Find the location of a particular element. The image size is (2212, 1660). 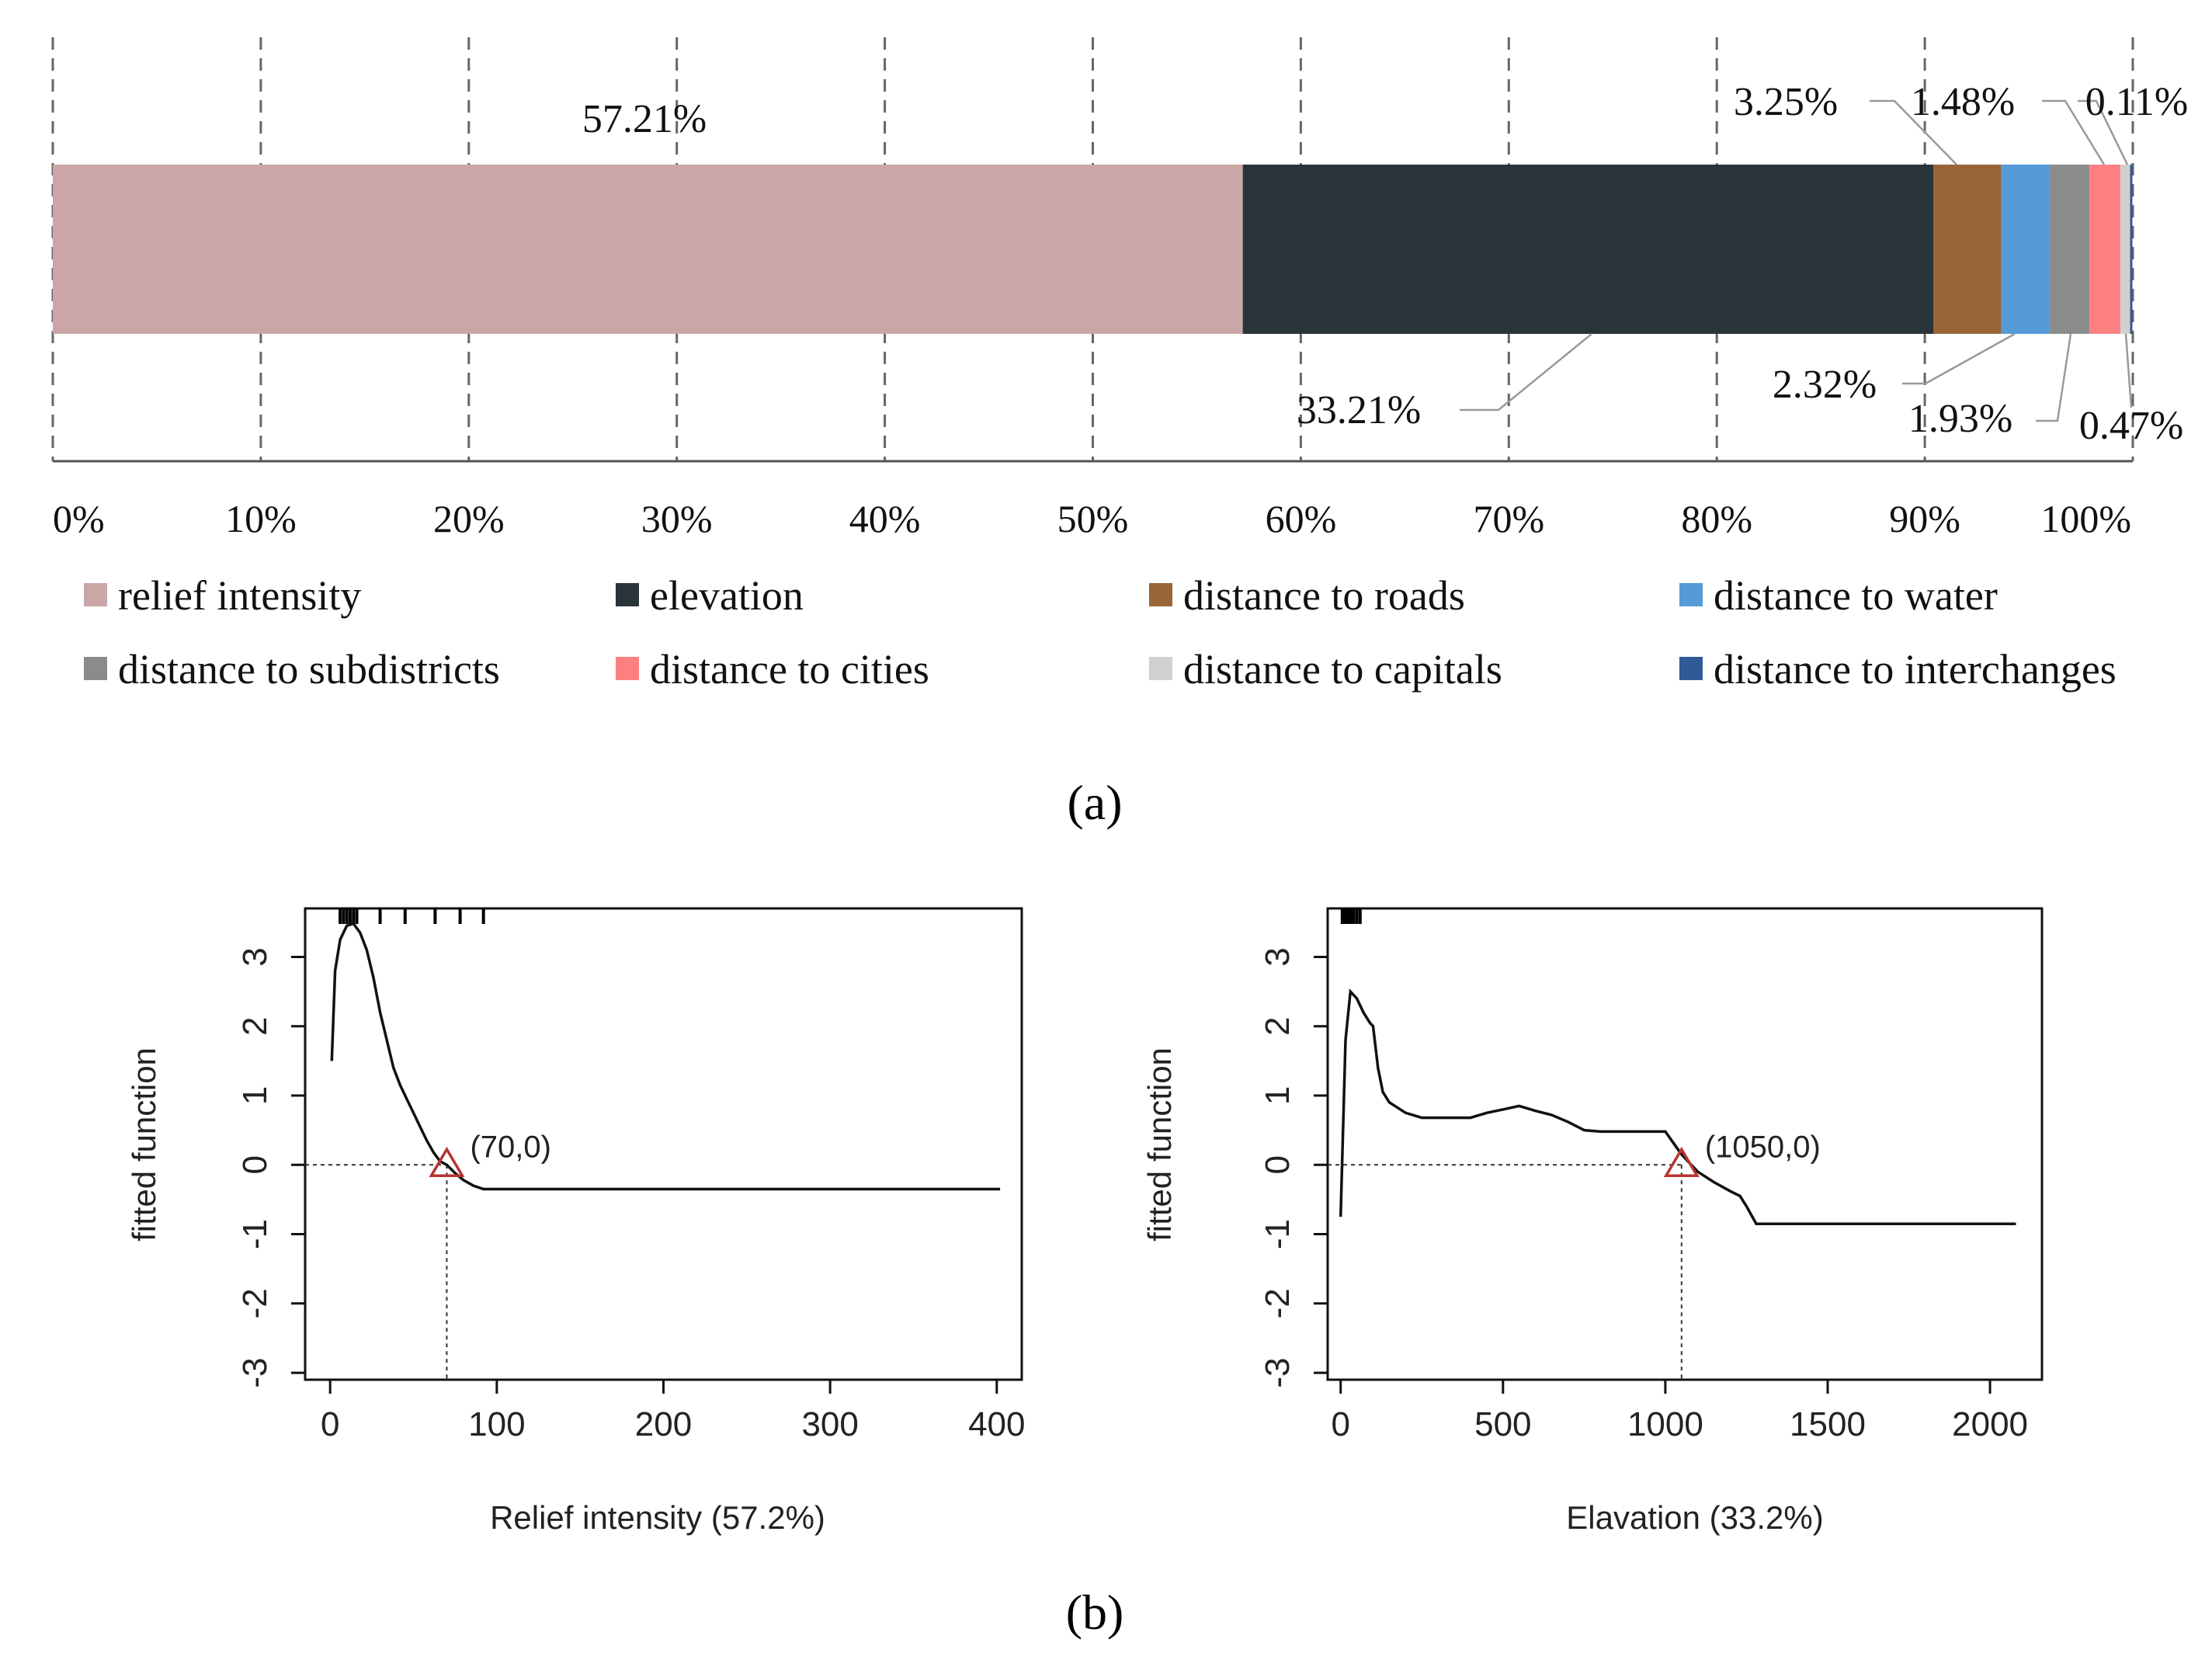

x-tick-label: 400 is located at coordinates (996, 1424).